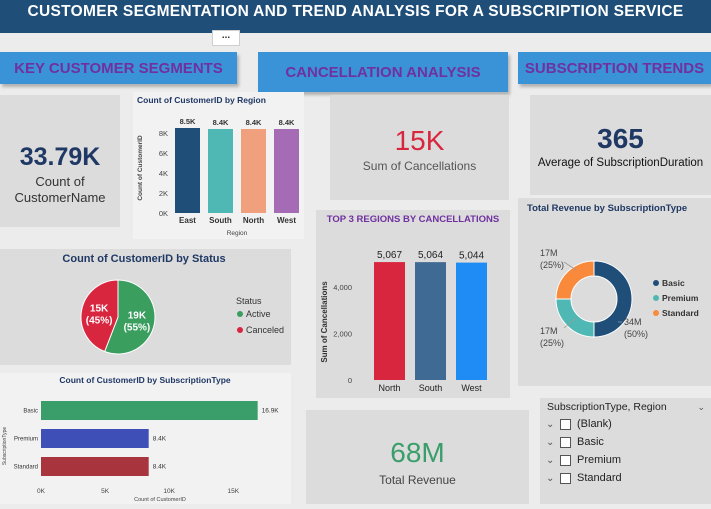 Image resolution: width=711 pixels, height=509 pixels. I want to click on slicer-list: ⌄ (Blank) ⌄ Basic ⌄ Premium ⌄ Standard, so click(625, 451).